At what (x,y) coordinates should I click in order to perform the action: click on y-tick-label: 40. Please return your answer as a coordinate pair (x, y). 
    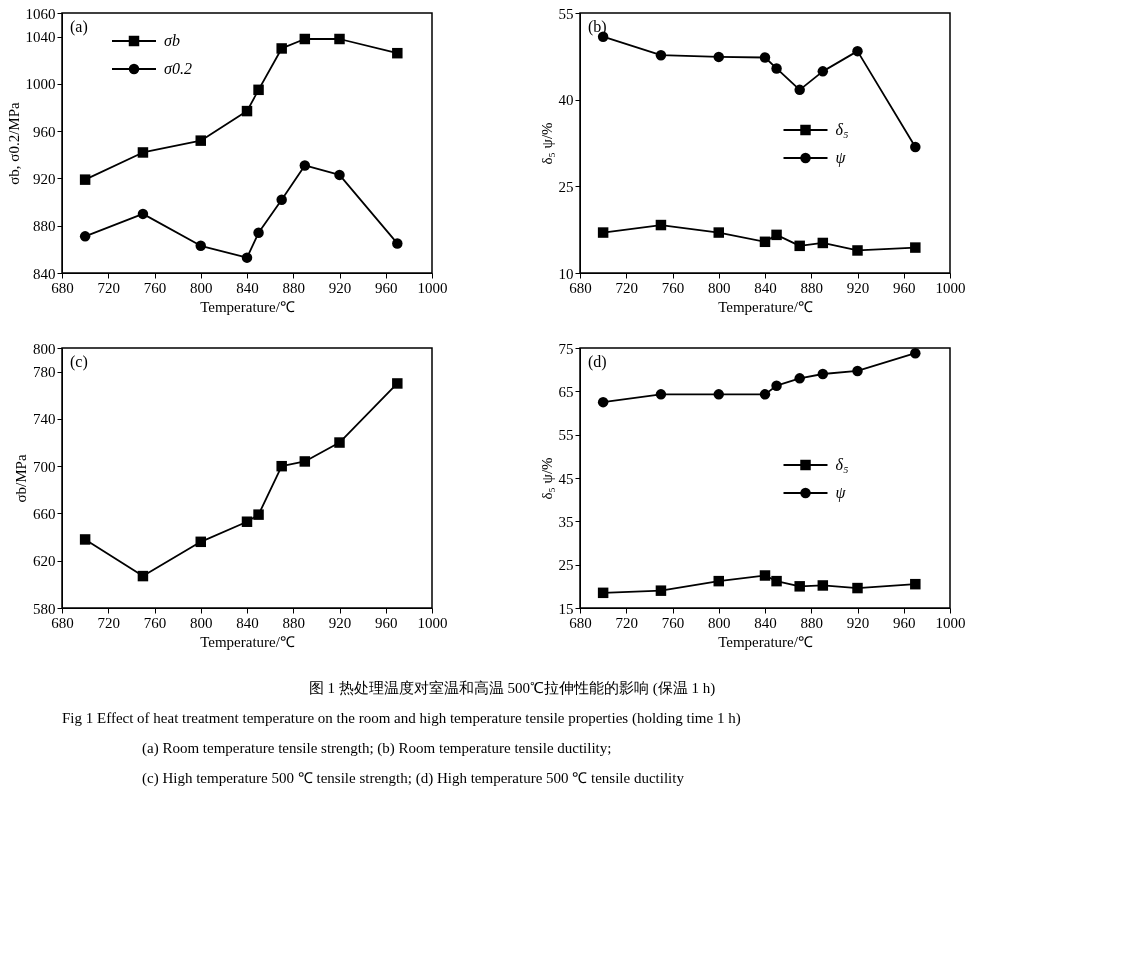
    Looking at the image, I should click on (566, 100).